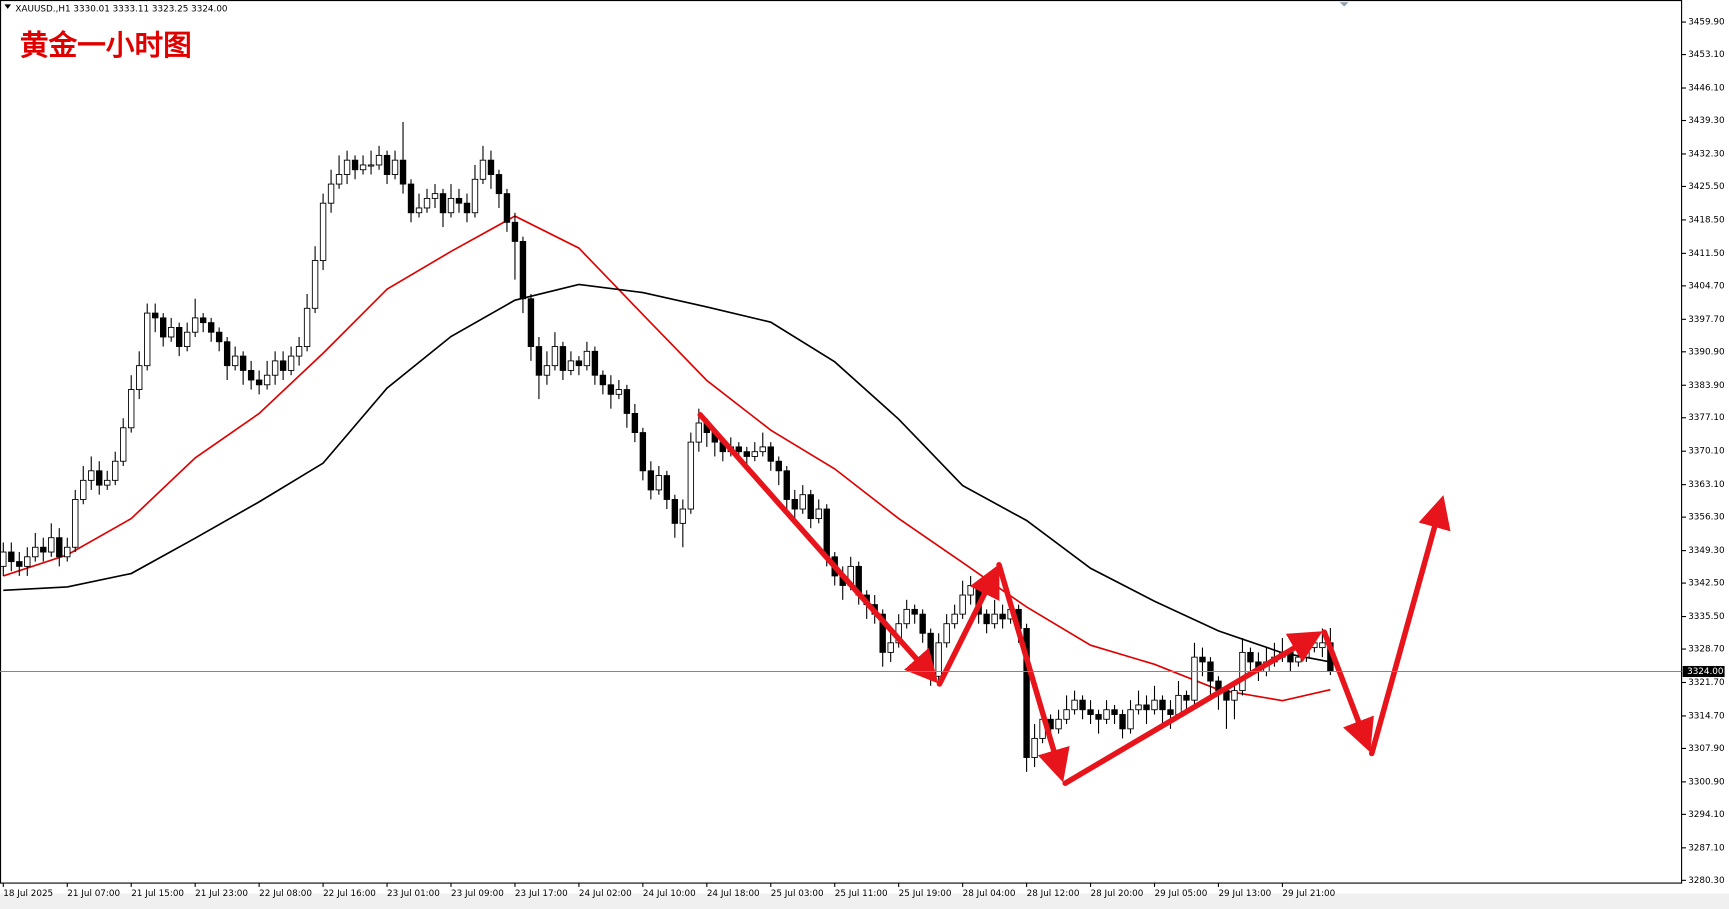 The image size is (1729, 909). I want to click on status-strip, so click(864, 901).